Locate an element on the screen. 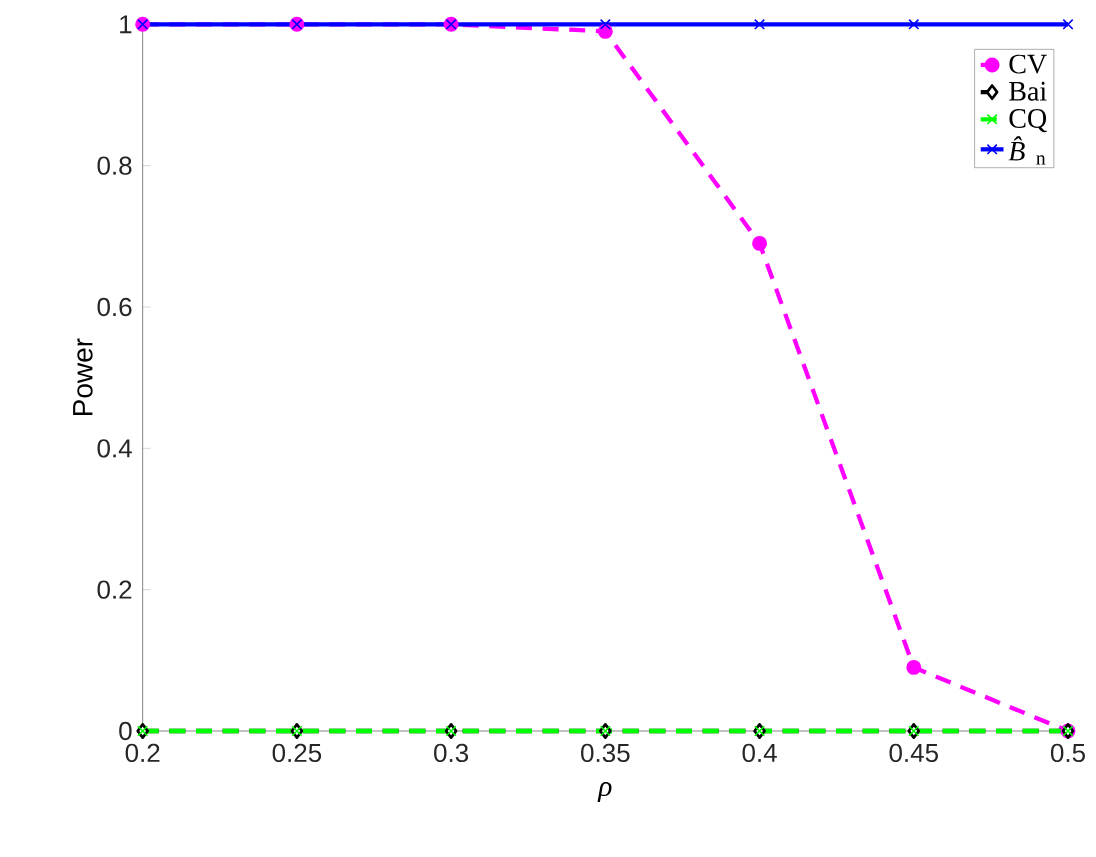 This screenshot has width=1096, height=857. x-tick-label: 0.25 is located at coordinates (297, 753).